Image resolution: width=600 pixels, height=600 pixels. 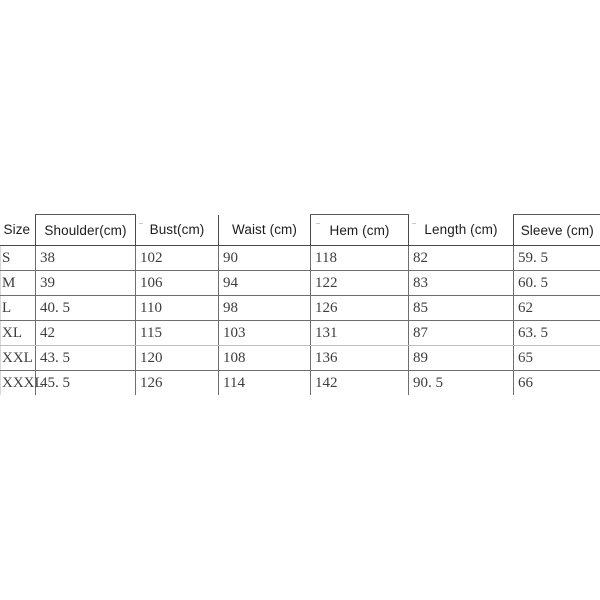 I want to click on cell-size: XXL, so click(x=18, y=358).